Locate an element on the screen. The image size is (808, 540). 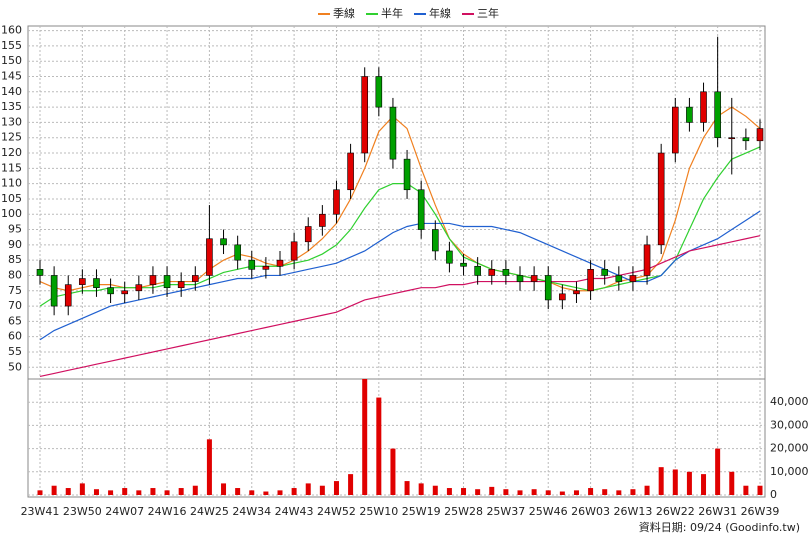
x-tick-label: 26W13 is located at coordinates (633, 511).